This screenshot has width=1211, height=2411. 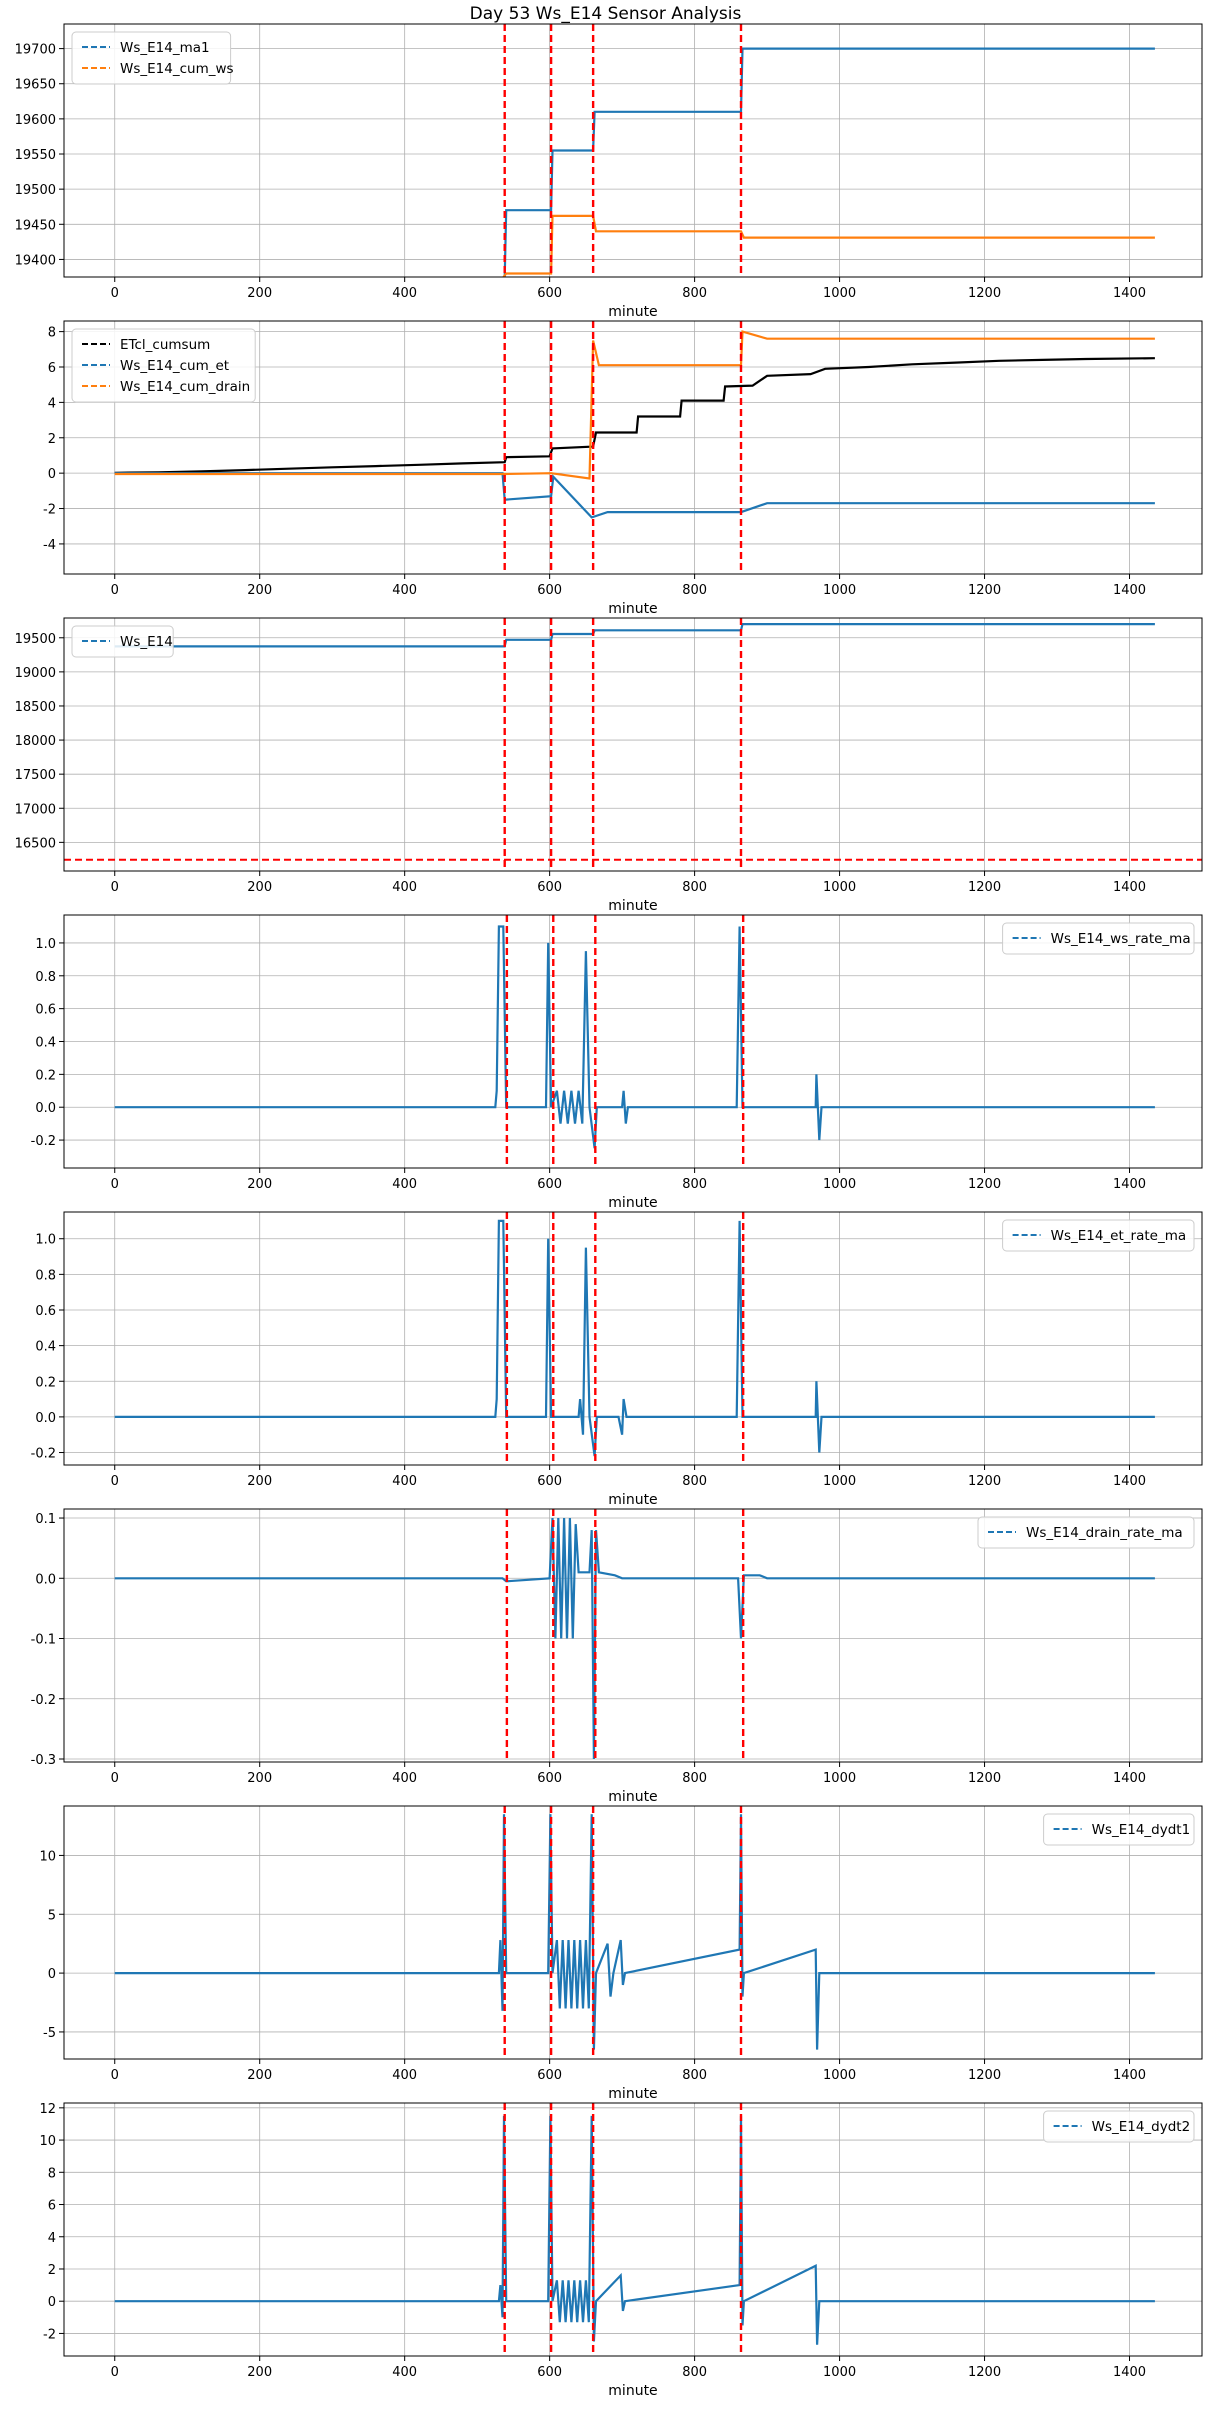 I want to click on y-tick-label: 17000, so click(x=35, y=809).